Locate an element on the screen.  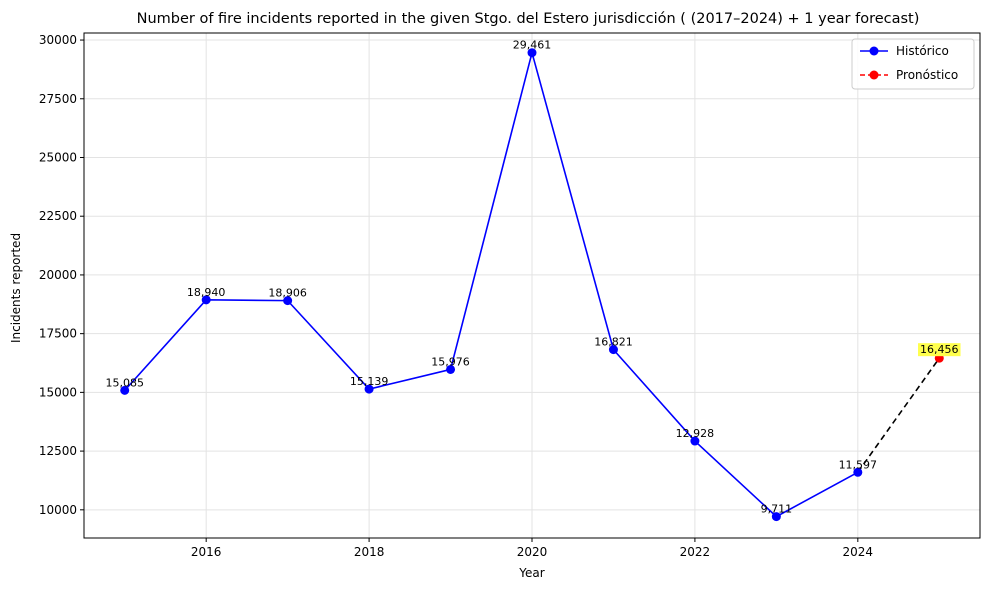
y-tick-label: 27500 is located at coordinates (58, 99).